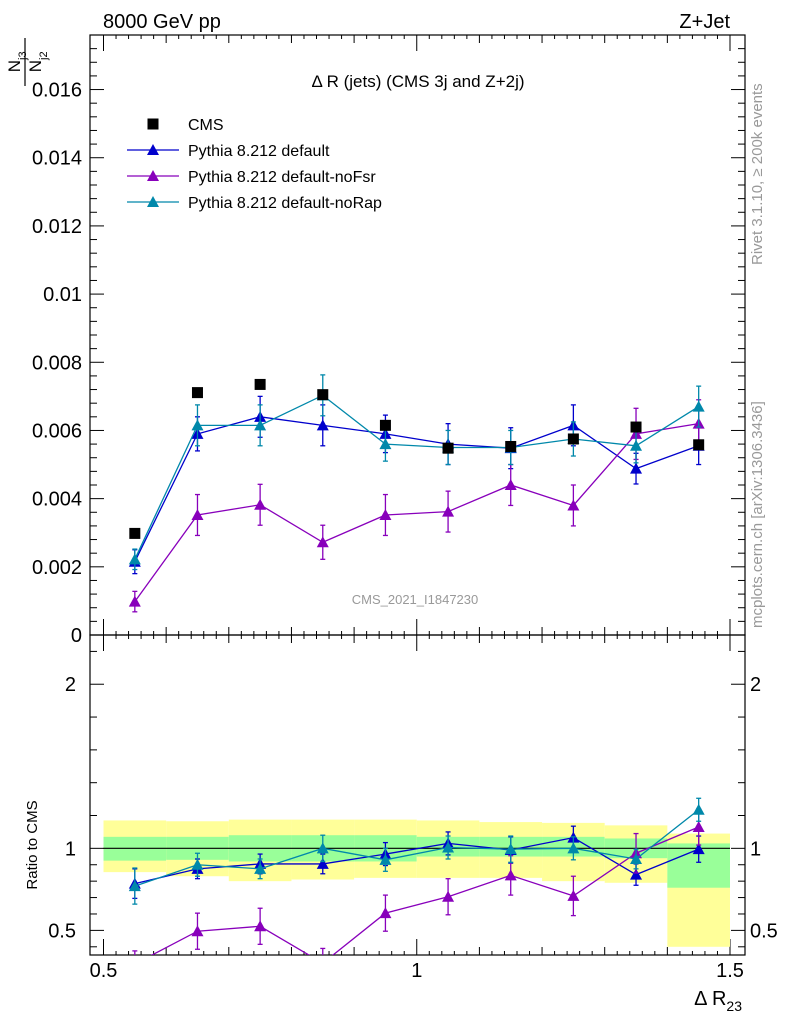 The width and height of the screenshot is (786, 1024). What do you see at coordinates (417, 848) in the screenshot?
I see `ratio-norap-series-line` at bounding box center [417, 848].